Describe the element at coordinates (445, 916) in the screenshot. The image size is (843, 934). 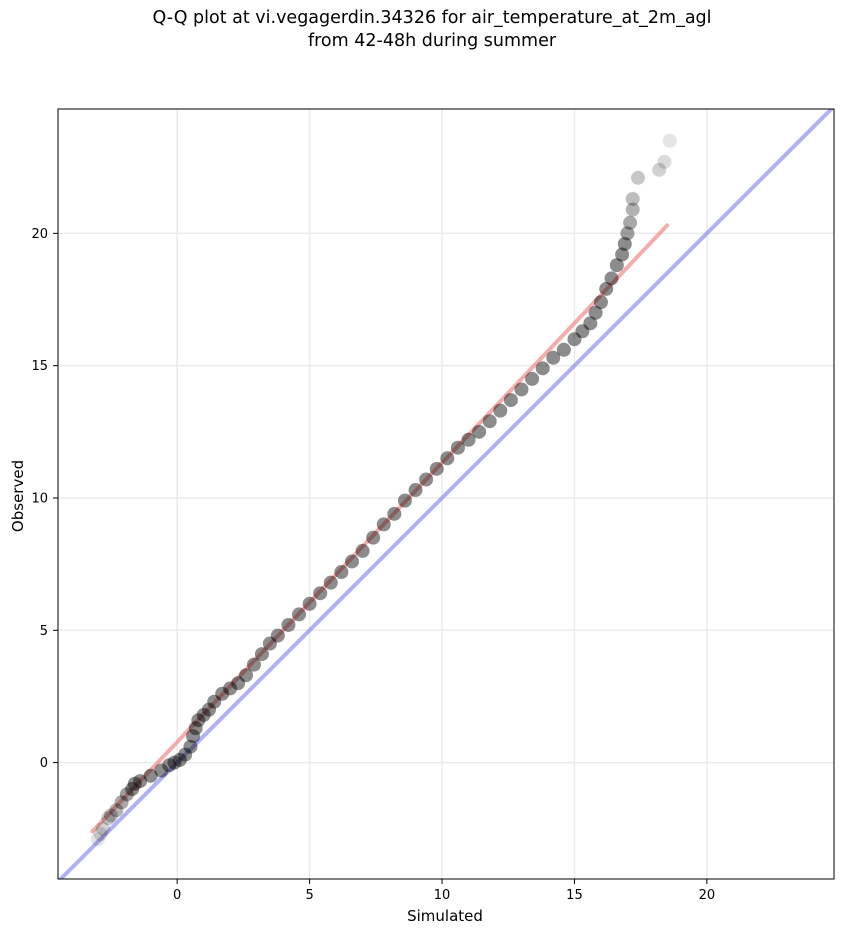
I see `x-axis-label: Simulated` at that location.